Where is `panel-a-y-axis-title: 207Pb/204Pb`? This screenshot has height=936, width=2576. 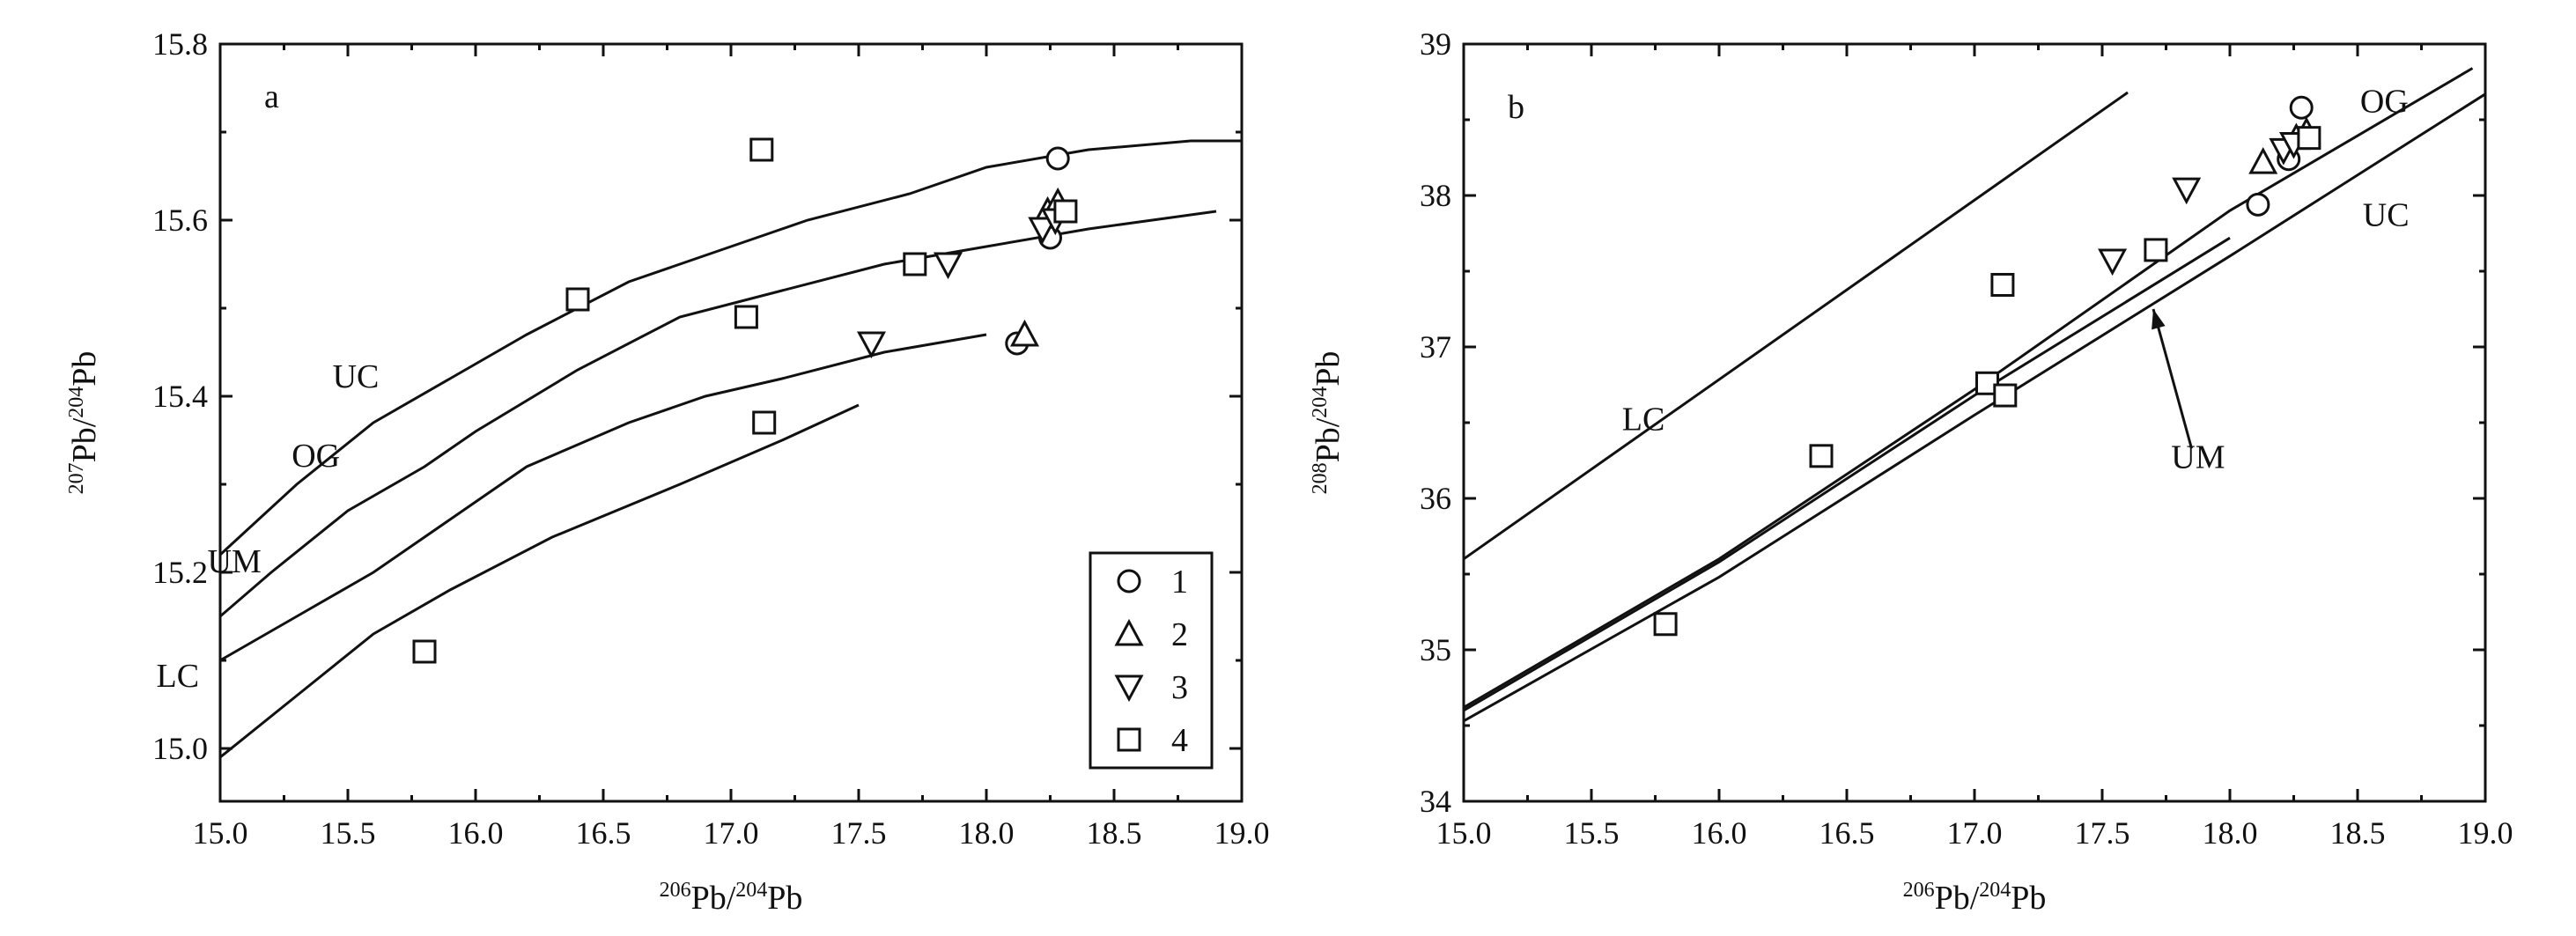
panel-a-y-axis-title: 207Pb/204Pb is located at coordinates (84, 423).